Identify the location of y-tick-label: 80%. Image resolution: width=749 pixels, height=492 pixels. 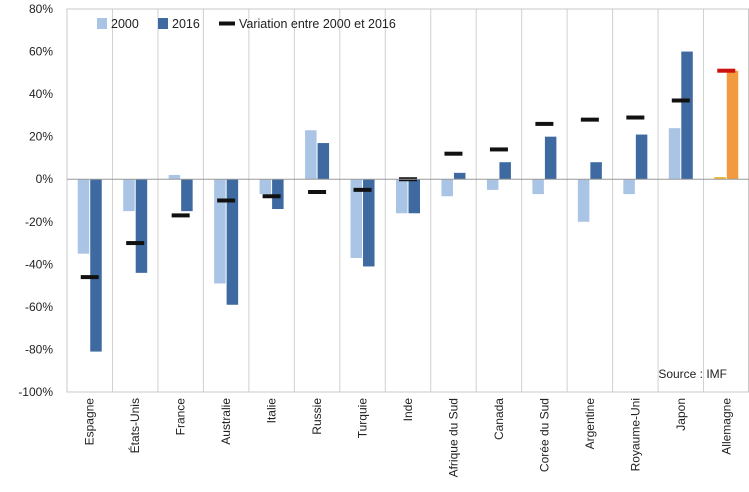
(41, 9).